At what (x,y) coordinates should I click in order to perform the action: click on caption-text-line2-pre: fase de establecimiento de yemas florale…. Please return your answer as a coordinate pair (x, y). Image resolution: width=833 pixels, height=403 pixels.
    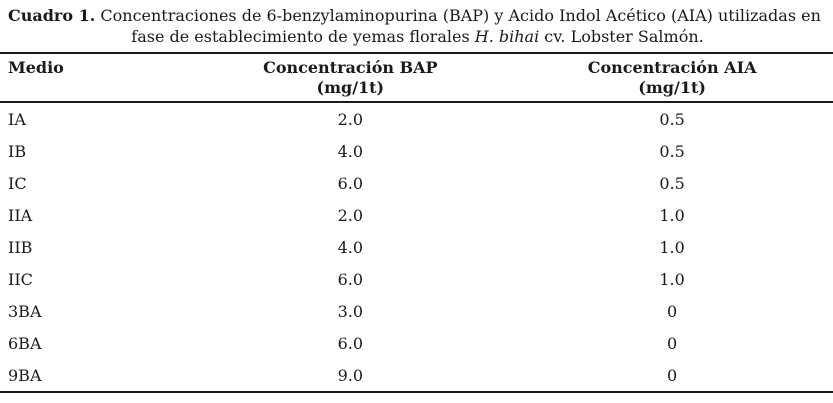
    Looking at the image, I should click on (303, 36).